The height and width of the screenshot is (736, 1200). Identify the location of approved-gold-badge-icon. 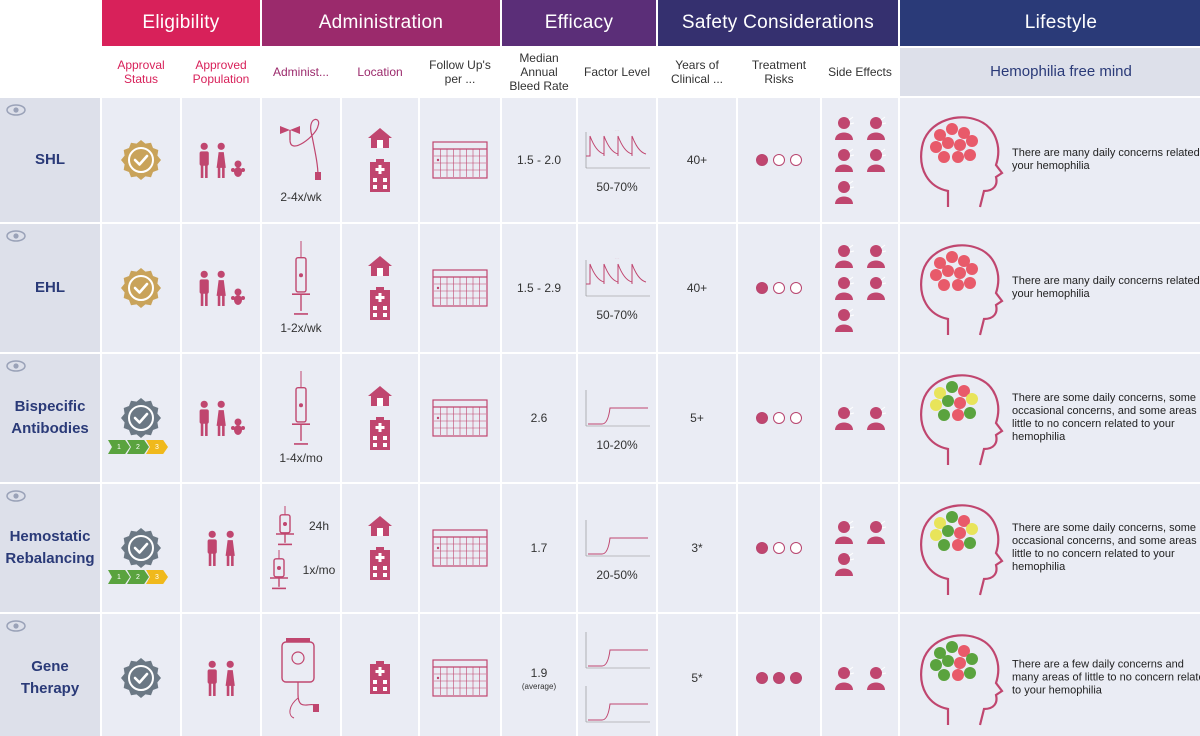
(141, 288).